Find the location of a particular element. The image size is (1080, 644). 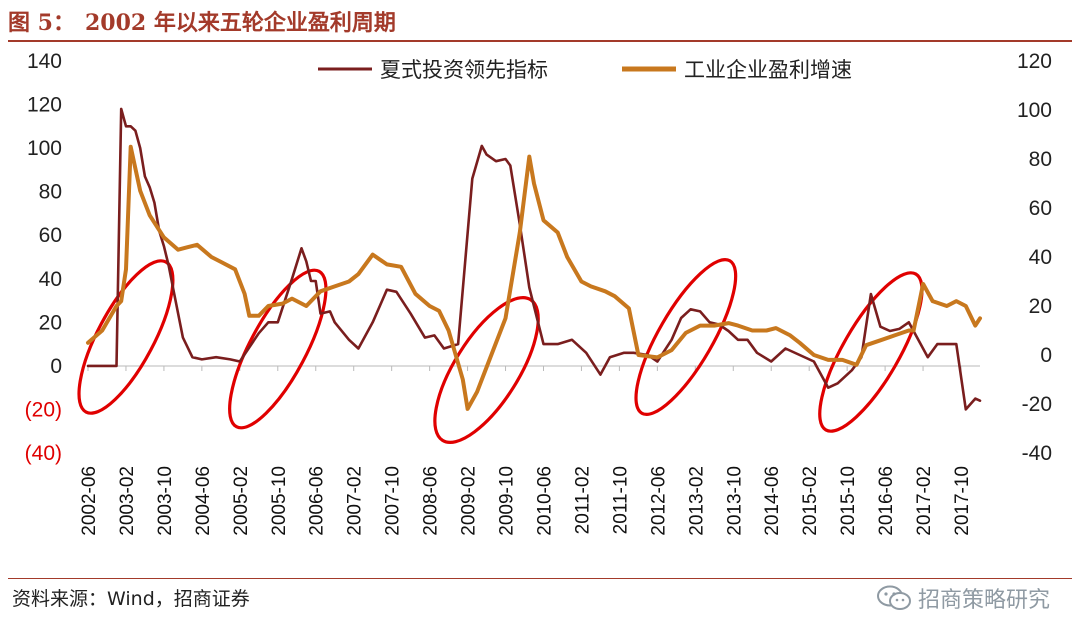

x-axis-tick-label: 2005-02 is located at coordinates (241, 501).